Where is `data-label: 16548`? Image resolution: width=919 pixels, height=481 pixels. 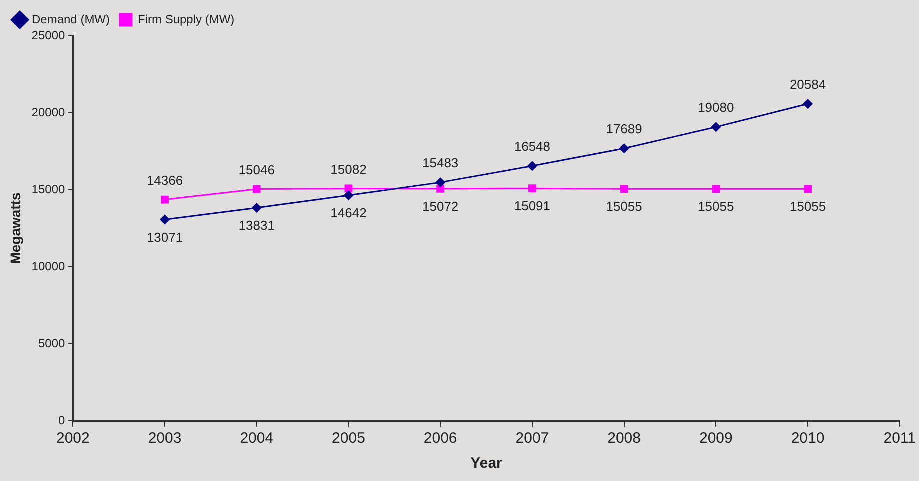 data-label: 16548 is located at coordinates (532, 146).